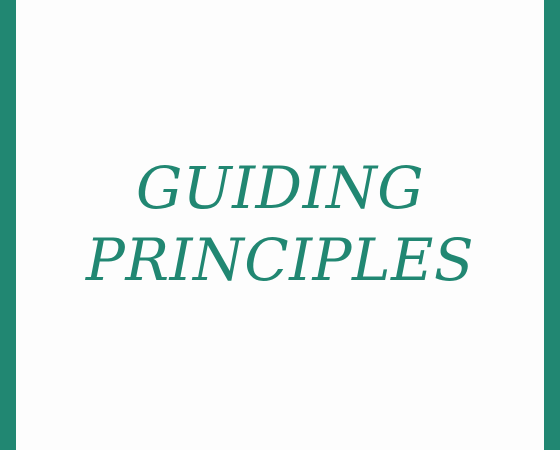  What do you see at coordinates (280, 260) in the screenshot?
I see `title-line-2: PRINCIPLES` at bounding box center [280, 260].